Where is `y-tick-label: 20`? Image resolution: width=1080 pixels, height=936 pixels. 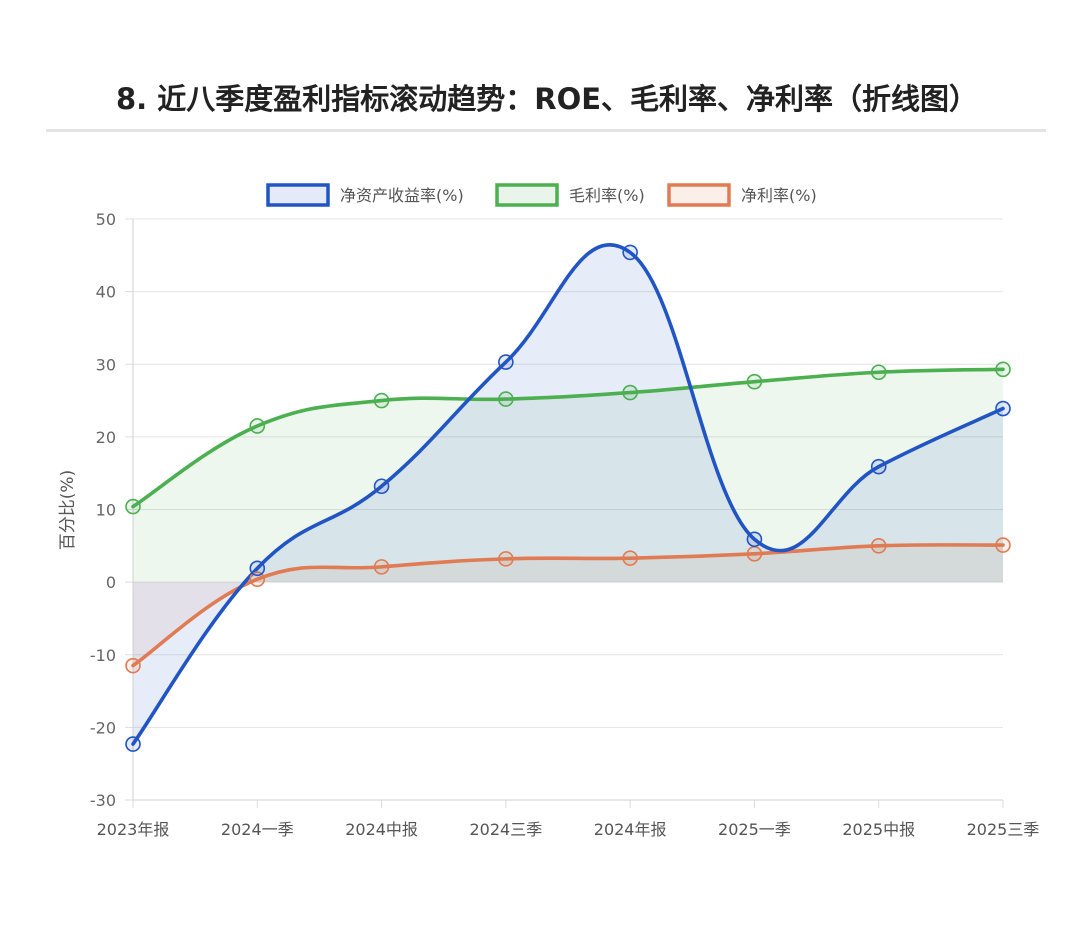
y-tick-label: 20 is located at coordinates (106, 437).